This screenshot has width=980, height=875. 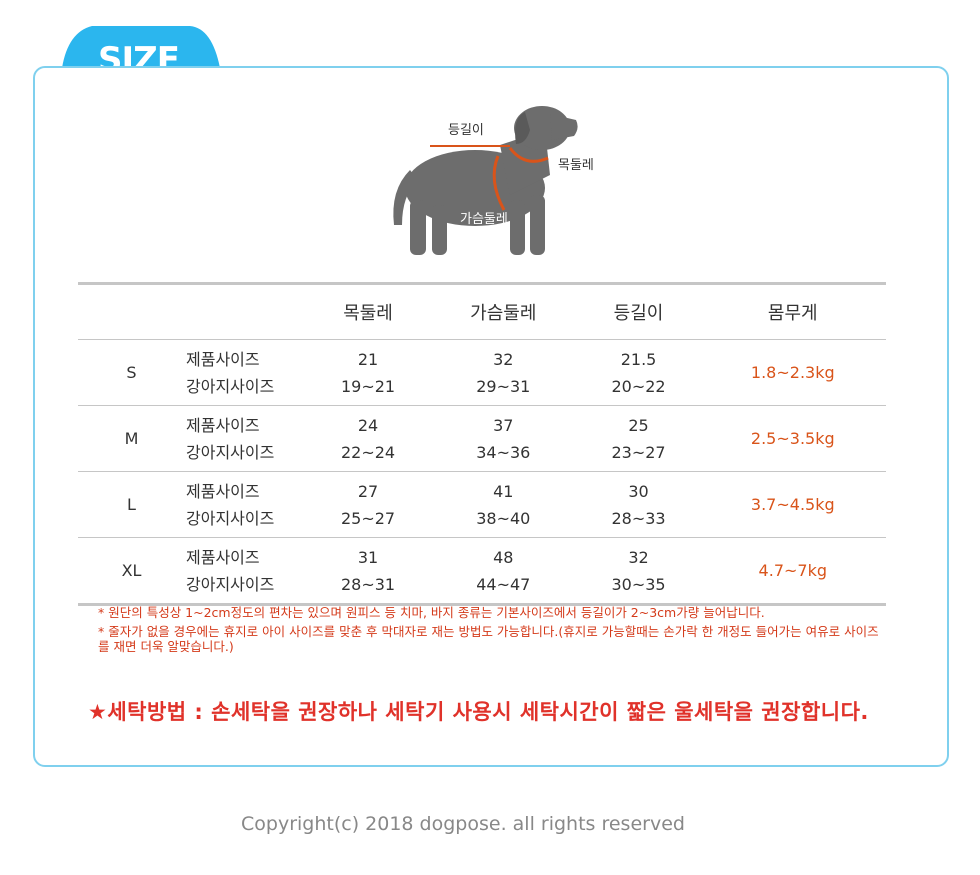 I want to click on chest-product-value: 37, so click(x=503, y=425).